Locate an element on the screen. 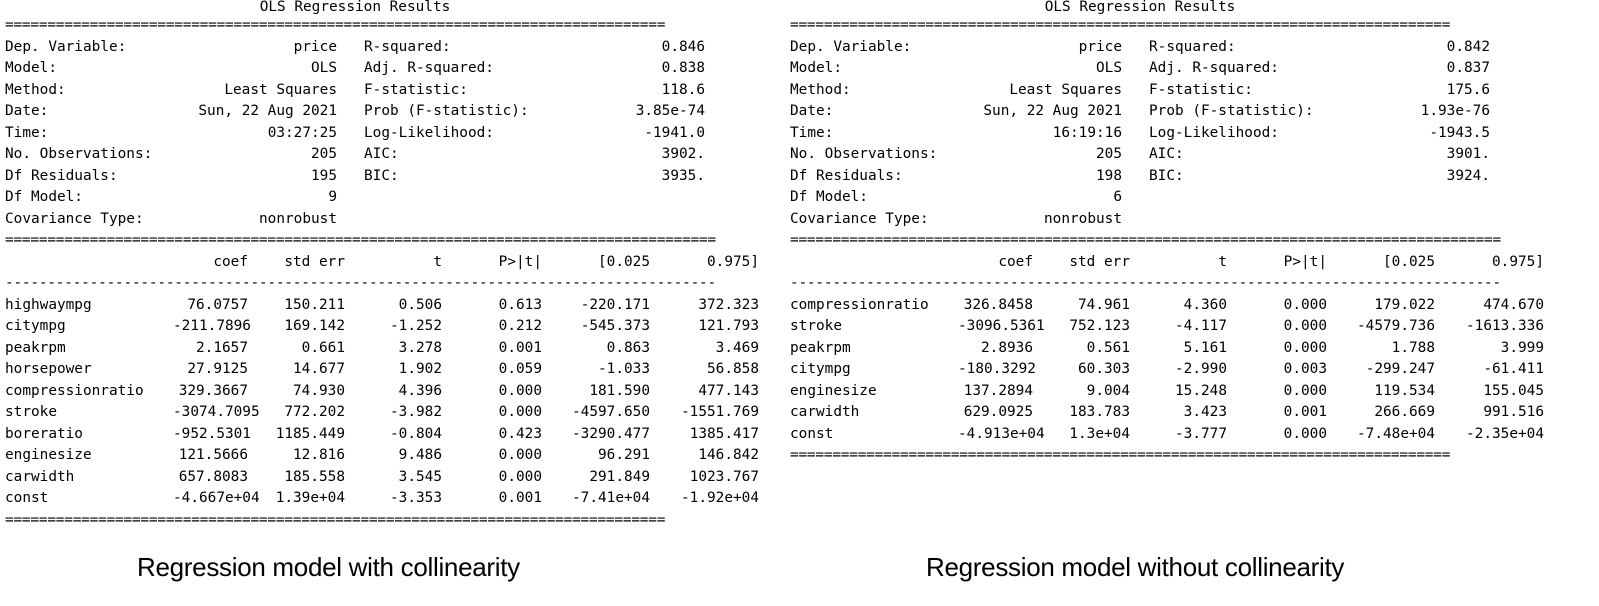 The height and width of the screenshot is (606, 1599). info-value: 205 is located at coordinates (1109, 154).